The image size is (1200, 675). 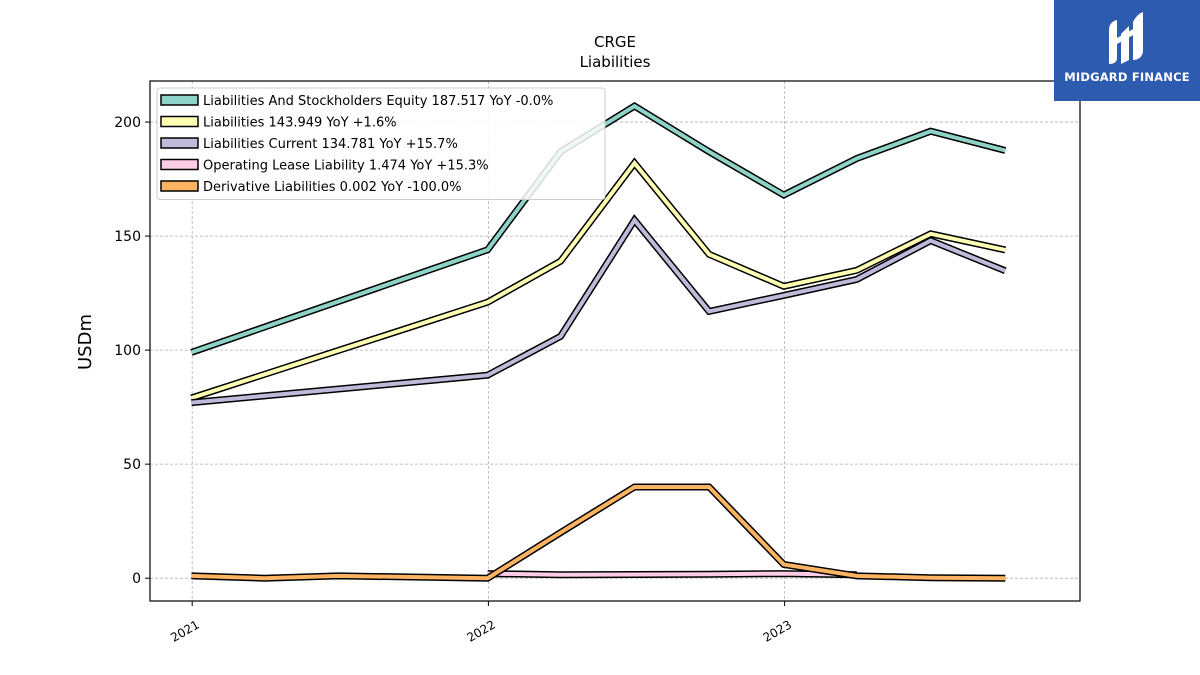 I want to click on legend-box, so click(x=381, y=143).